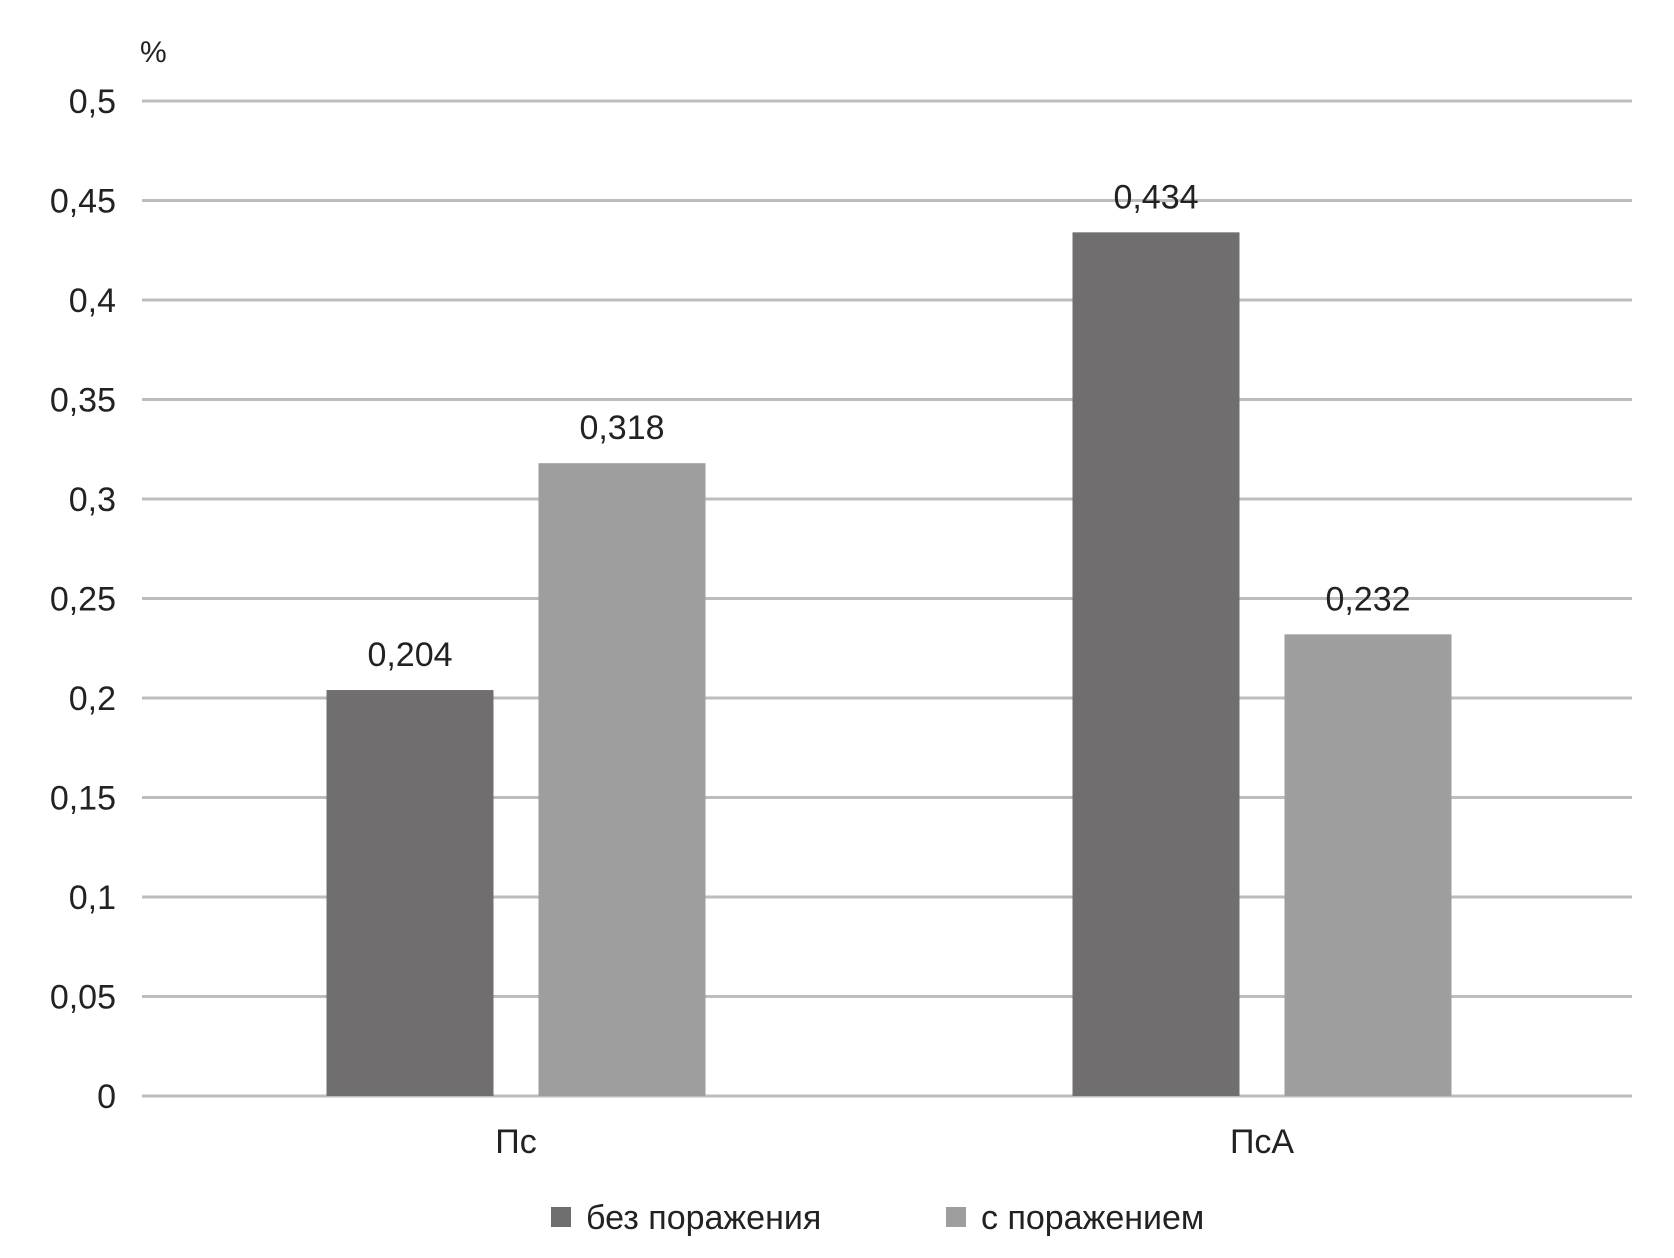 The image size is (1674, 1258). I want to click on y-tick-label: 0,35, so click(83, 401).